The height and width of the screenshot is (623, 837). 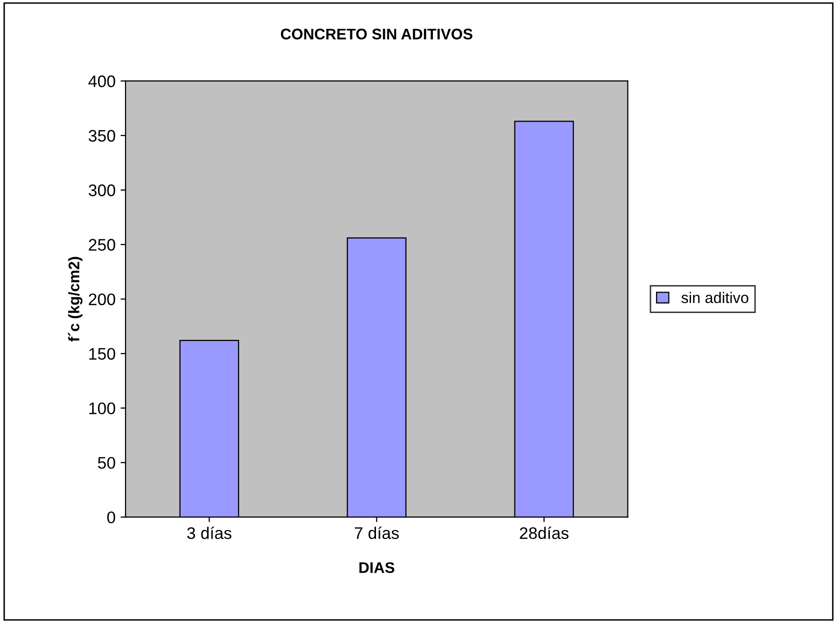 I want to click on y-tick-label: 150, so click(x=102, y=354).